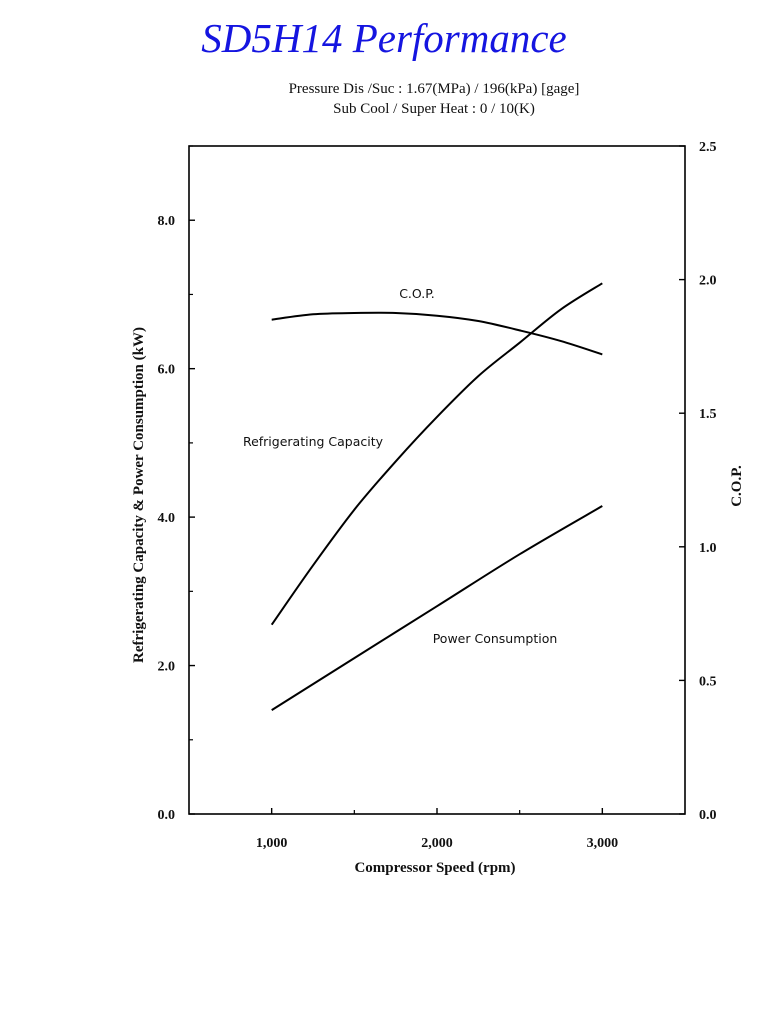 This screenshot has width=768, height=1024. I want to click on refrigerating-capacity-line, so click(436, 454).